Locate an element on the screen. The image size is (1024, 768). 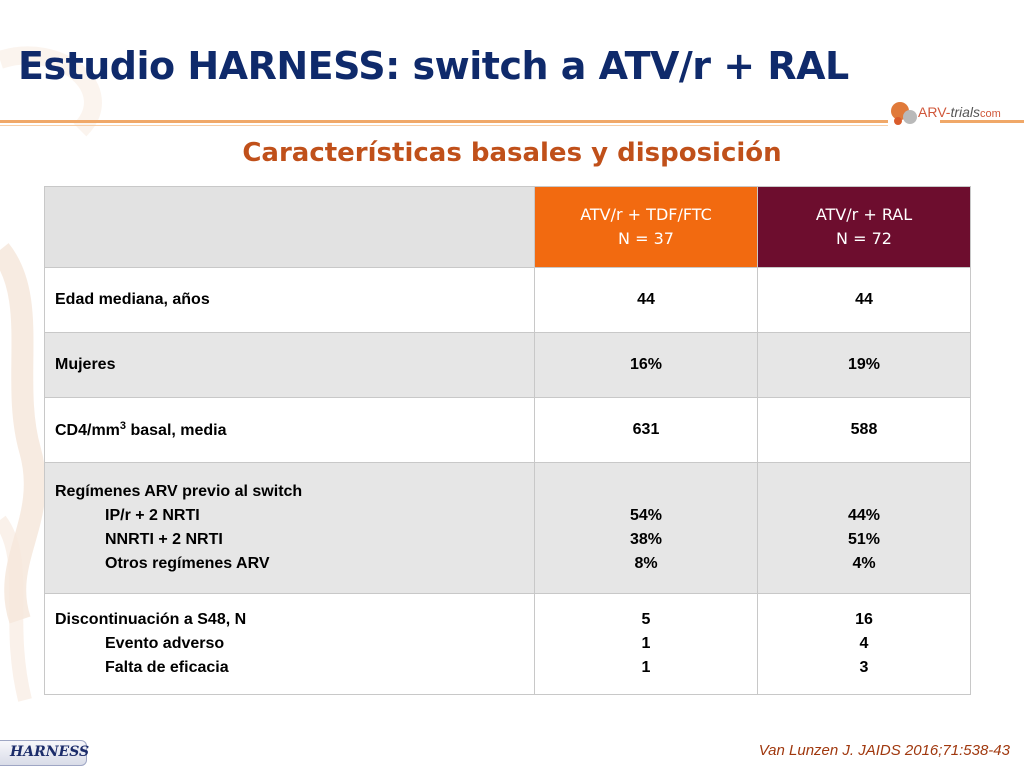
regimen-other-value-a: 8% is located at coordinates (646, 563).